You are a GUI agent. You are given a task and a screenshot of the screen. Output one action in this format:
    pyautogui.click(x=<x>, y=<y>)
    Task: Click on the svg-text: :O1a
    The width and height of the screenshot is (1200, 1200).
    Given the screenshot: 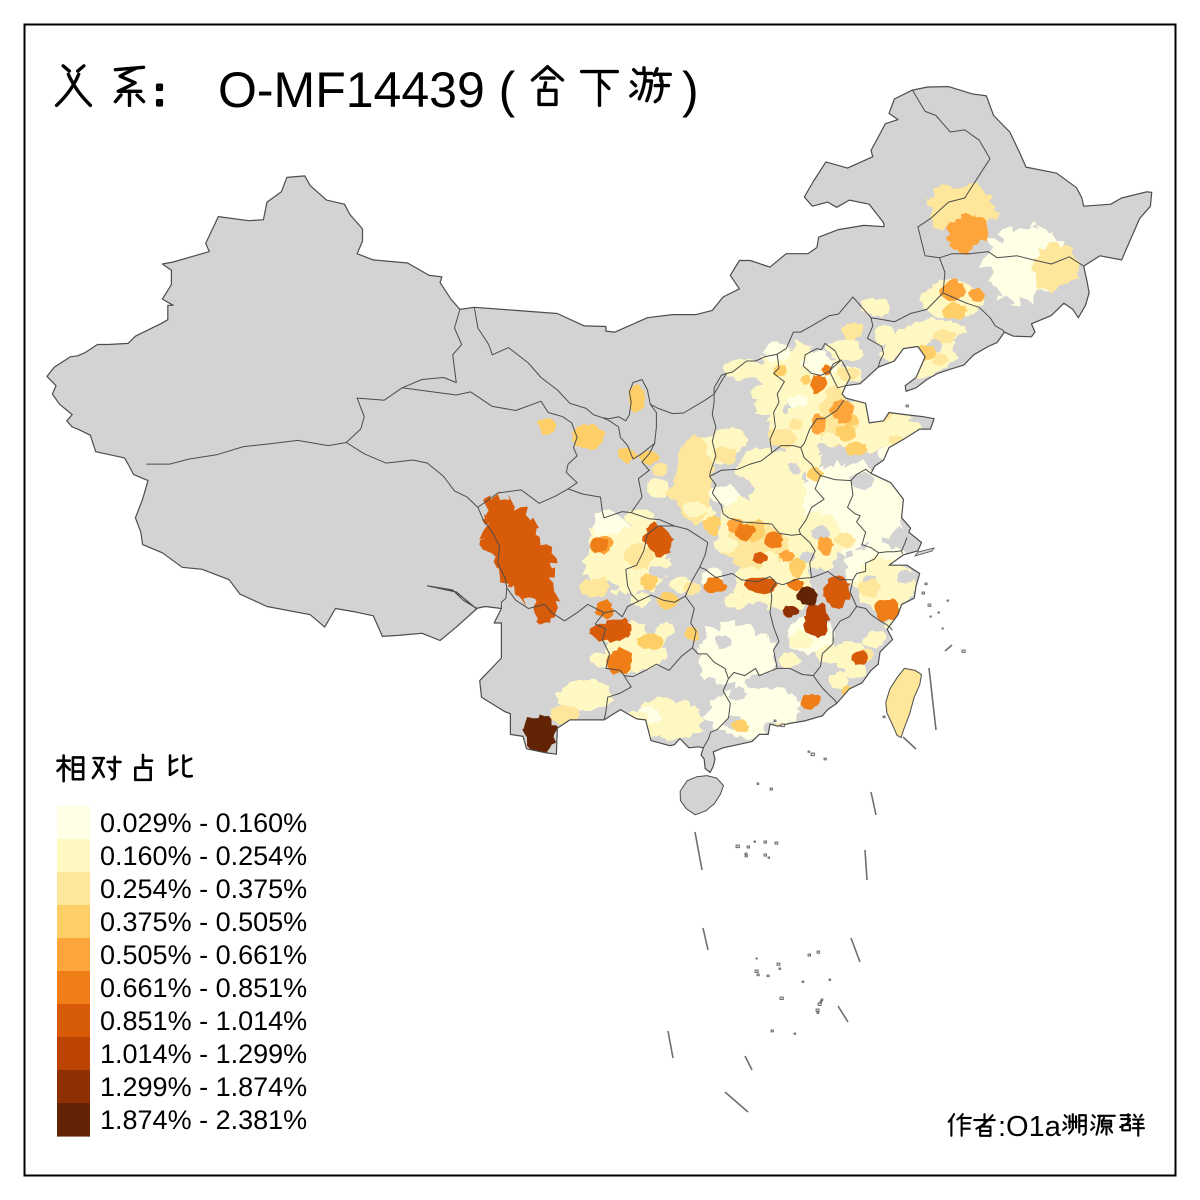 What is the action you would take?
    pyautogui.click(x=1030, y=1127)
    